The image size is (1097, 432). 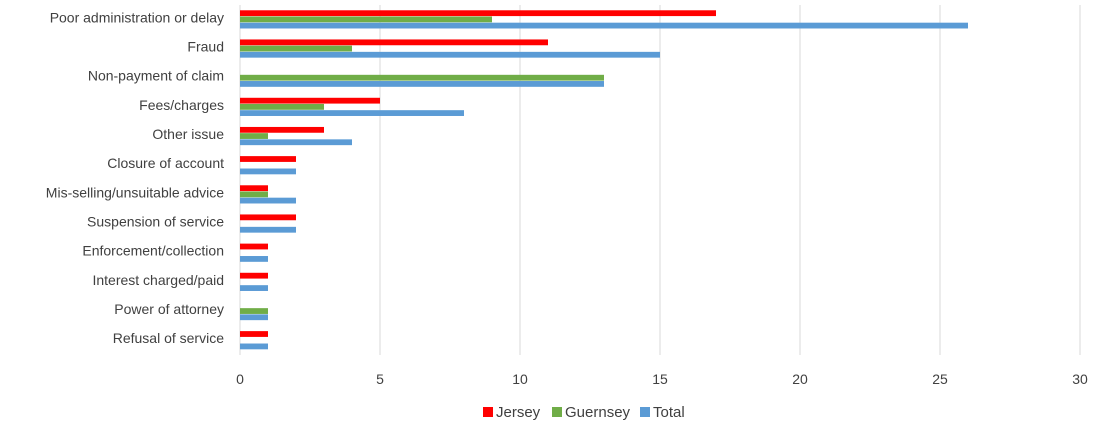 What do you see at coordinates (598, 412) in the screenshot?
I see `legend-label-guernsey: Guernsey` at bounding box center [598, 412].